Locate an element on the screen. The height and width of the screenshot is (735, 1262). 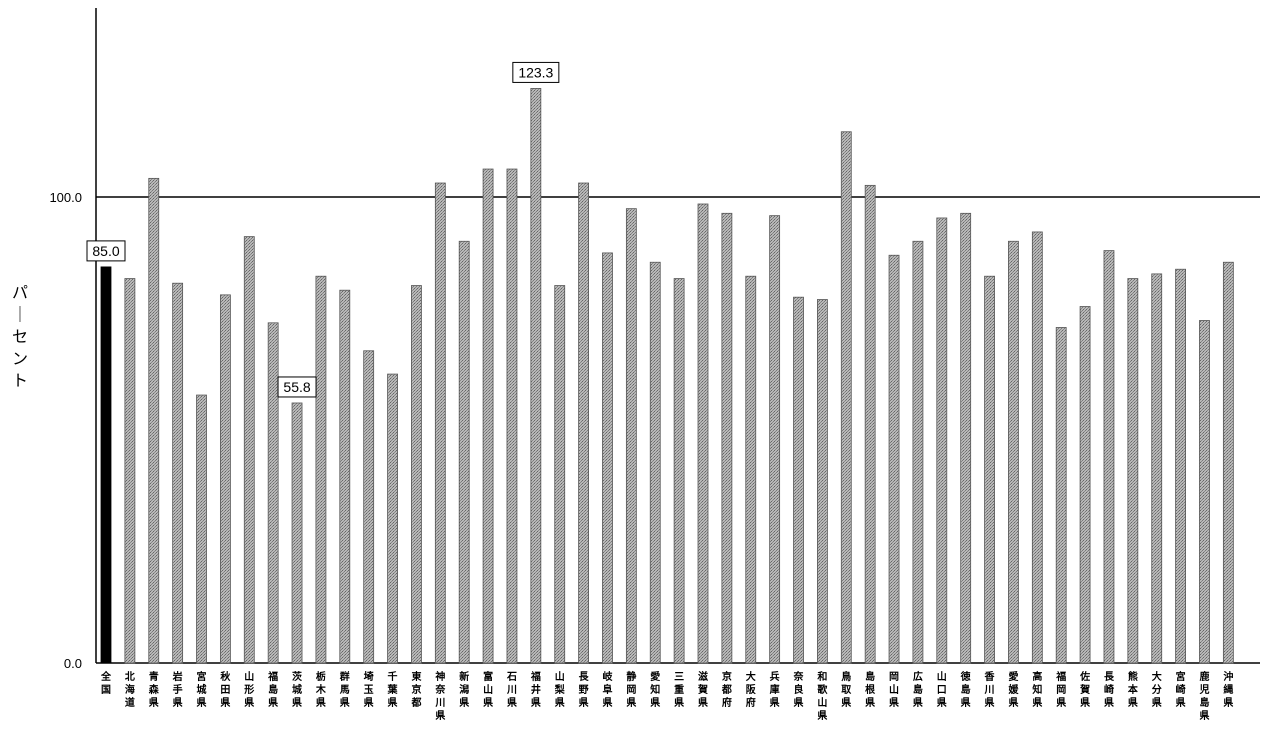
x-tick-label: 福岡県 is located at coordinates (1060, 689).